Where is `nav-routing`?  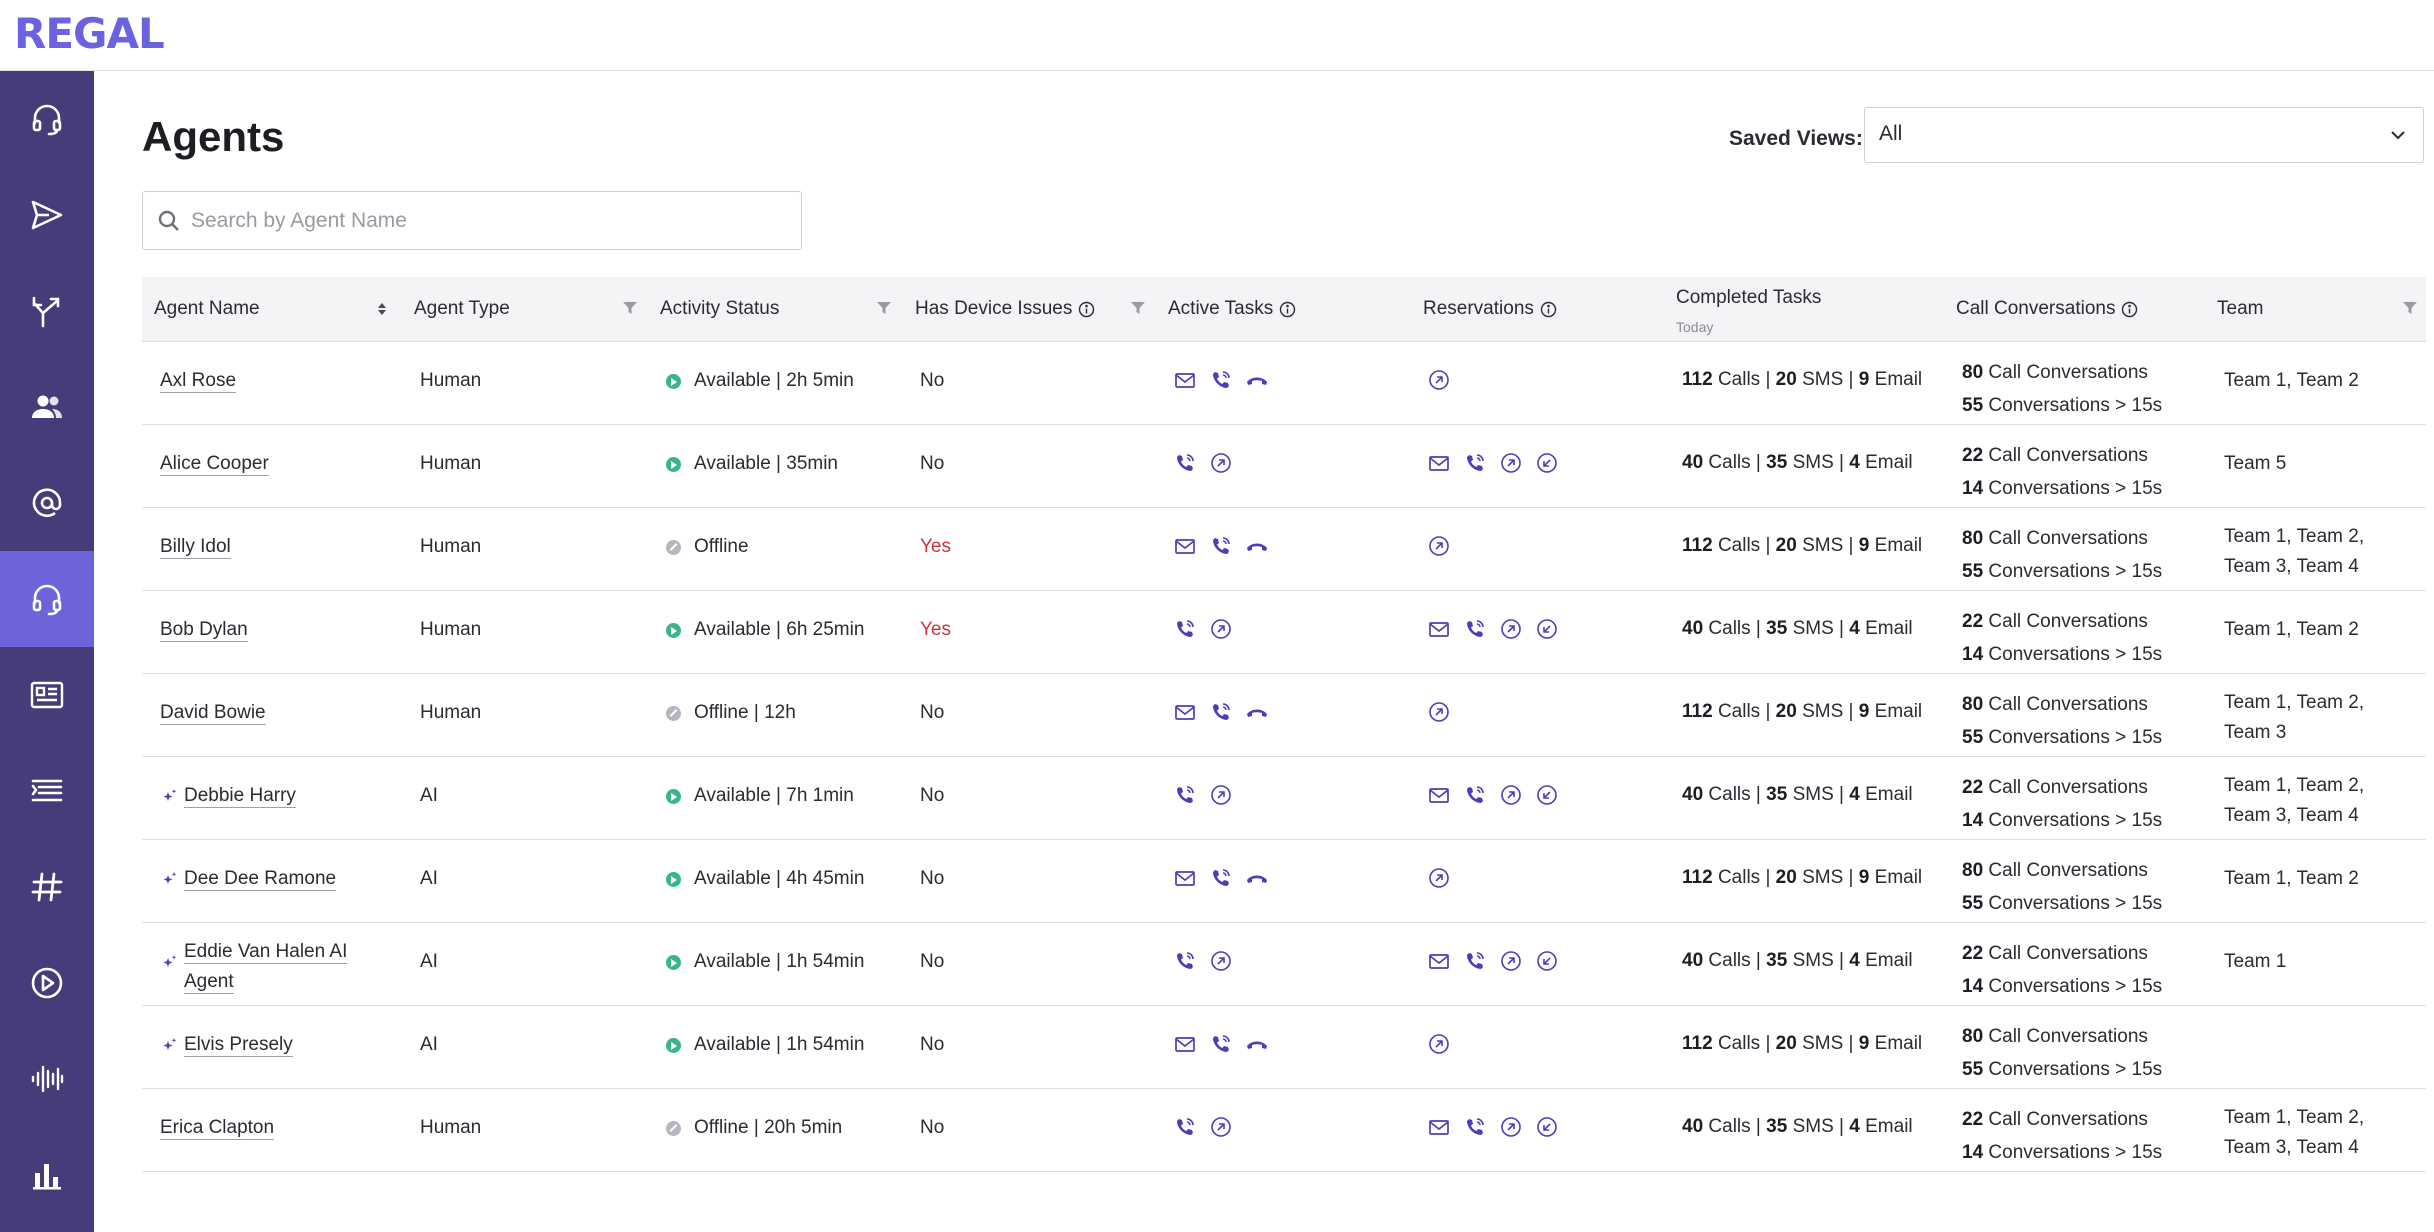
nav-routing is located at coordinates (47, 311).